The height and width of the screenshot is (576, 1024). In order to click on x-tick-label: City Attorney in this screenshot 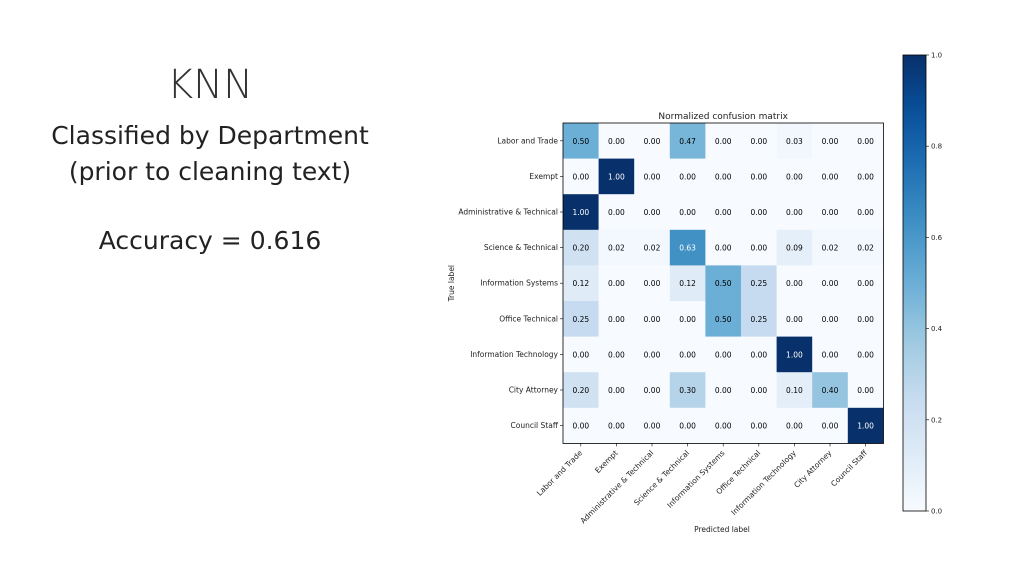, I will do `click(813, 469)`.